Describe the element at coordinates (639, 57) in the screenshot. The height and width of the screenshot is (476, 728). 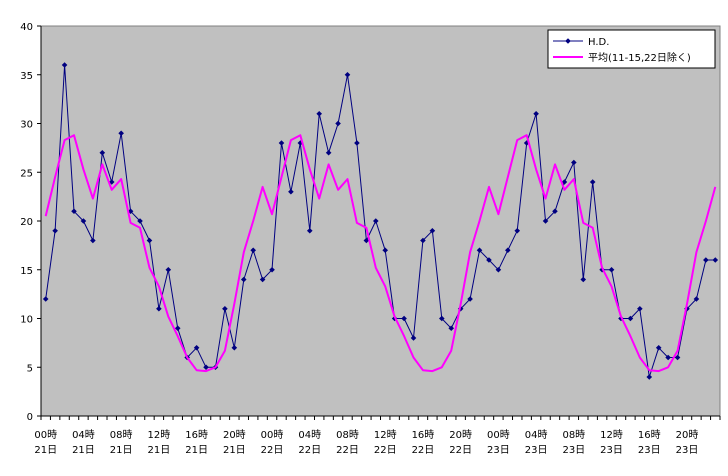
I see `legend-label: 平均(11-15,22日除く)` at that location.